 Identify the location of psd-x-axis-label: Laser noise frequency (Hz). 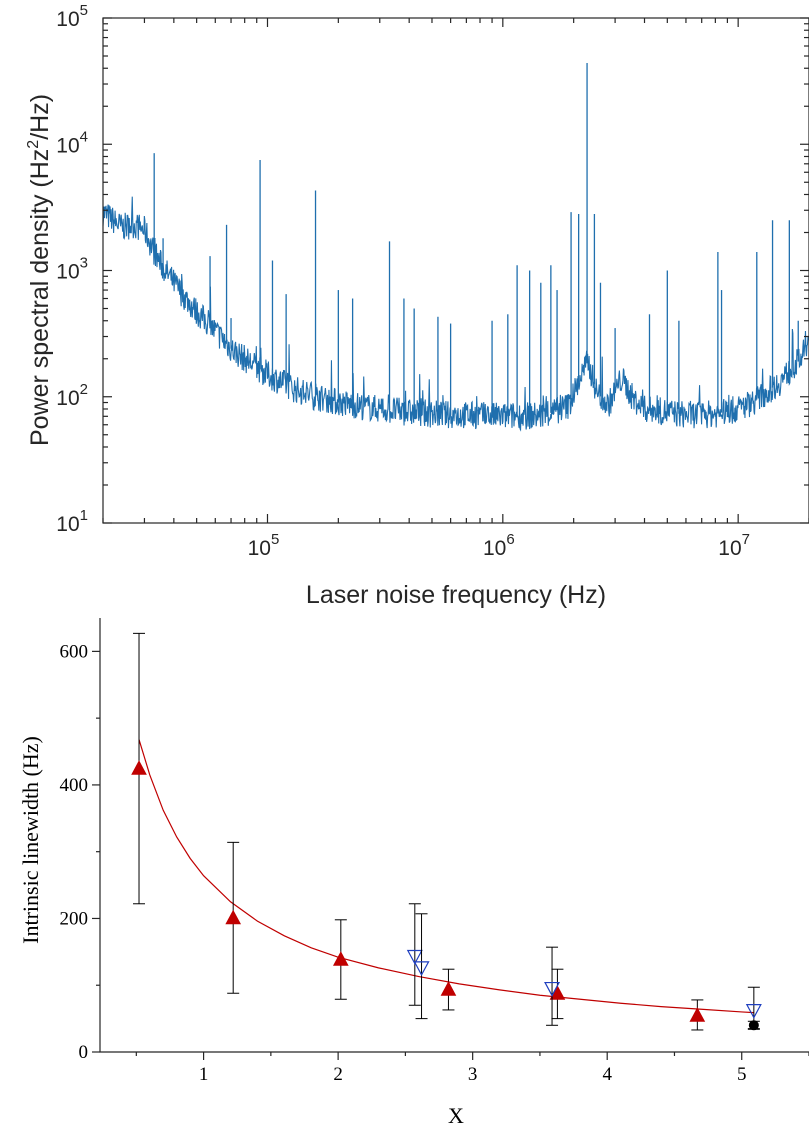
(456, 595).